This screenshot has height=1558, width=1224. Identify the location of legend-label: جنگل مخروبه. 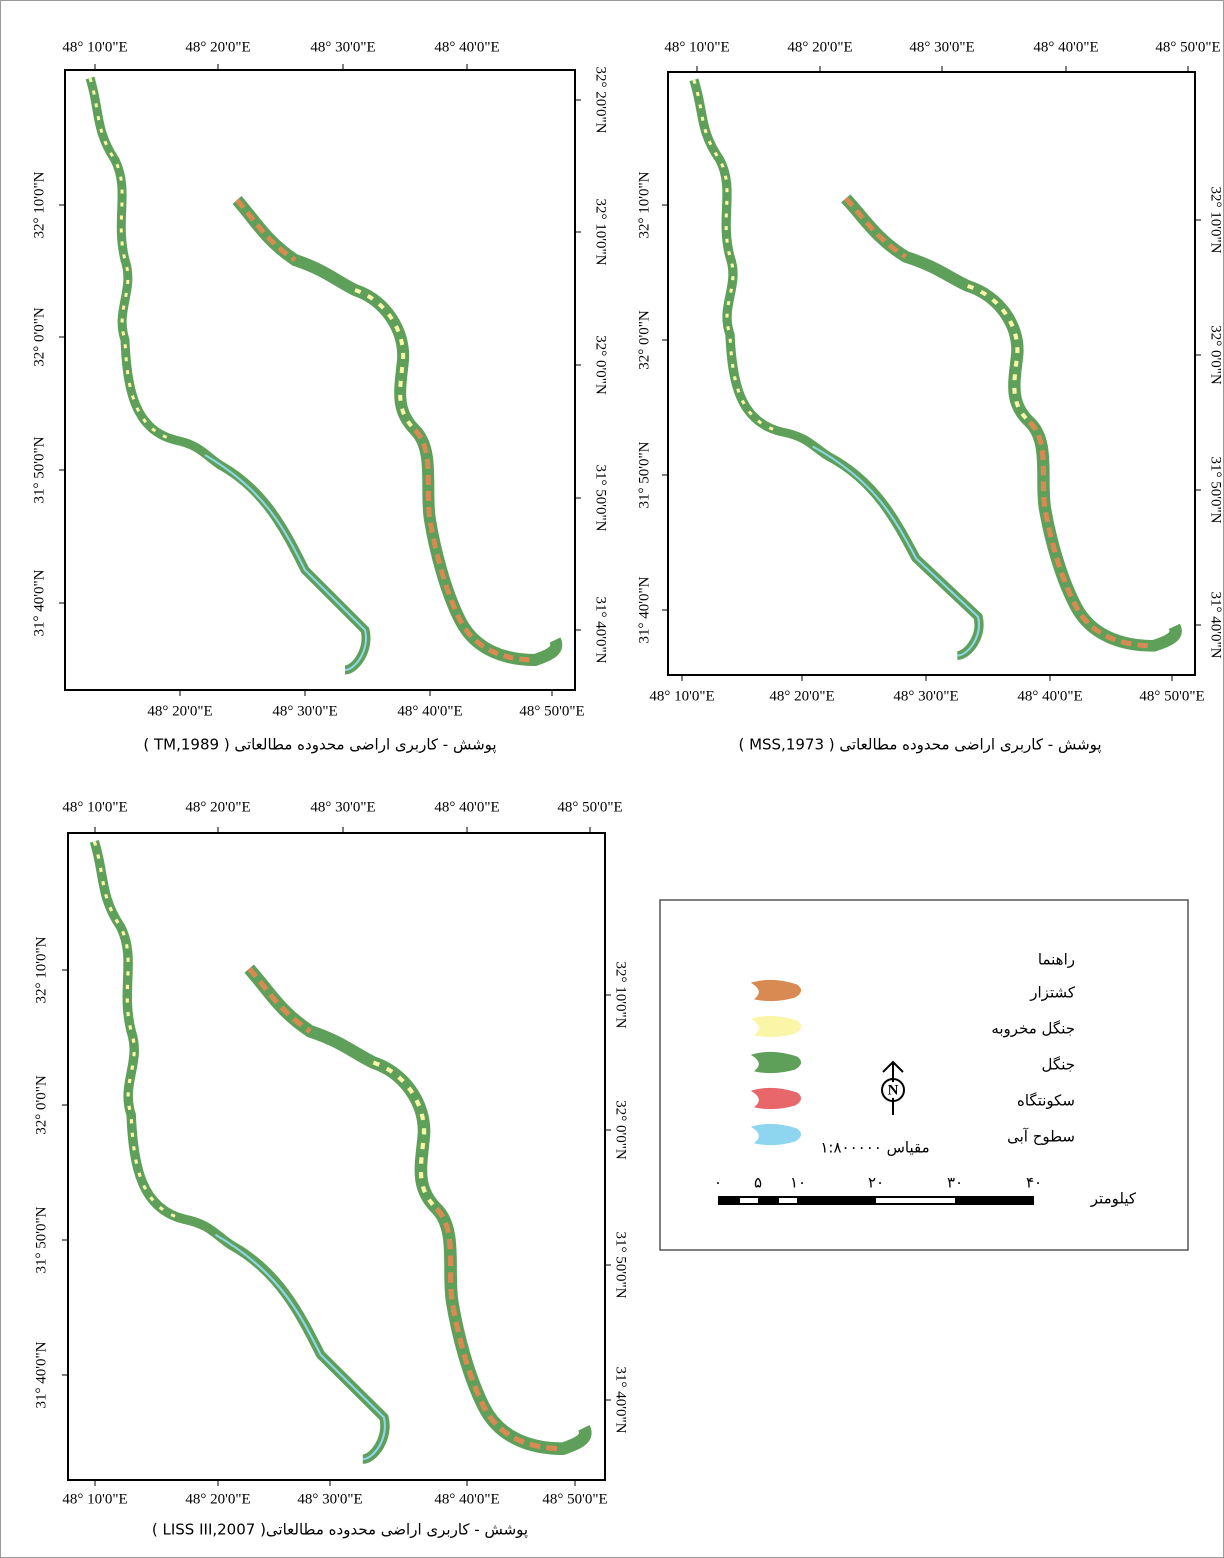
(1033, 1029).